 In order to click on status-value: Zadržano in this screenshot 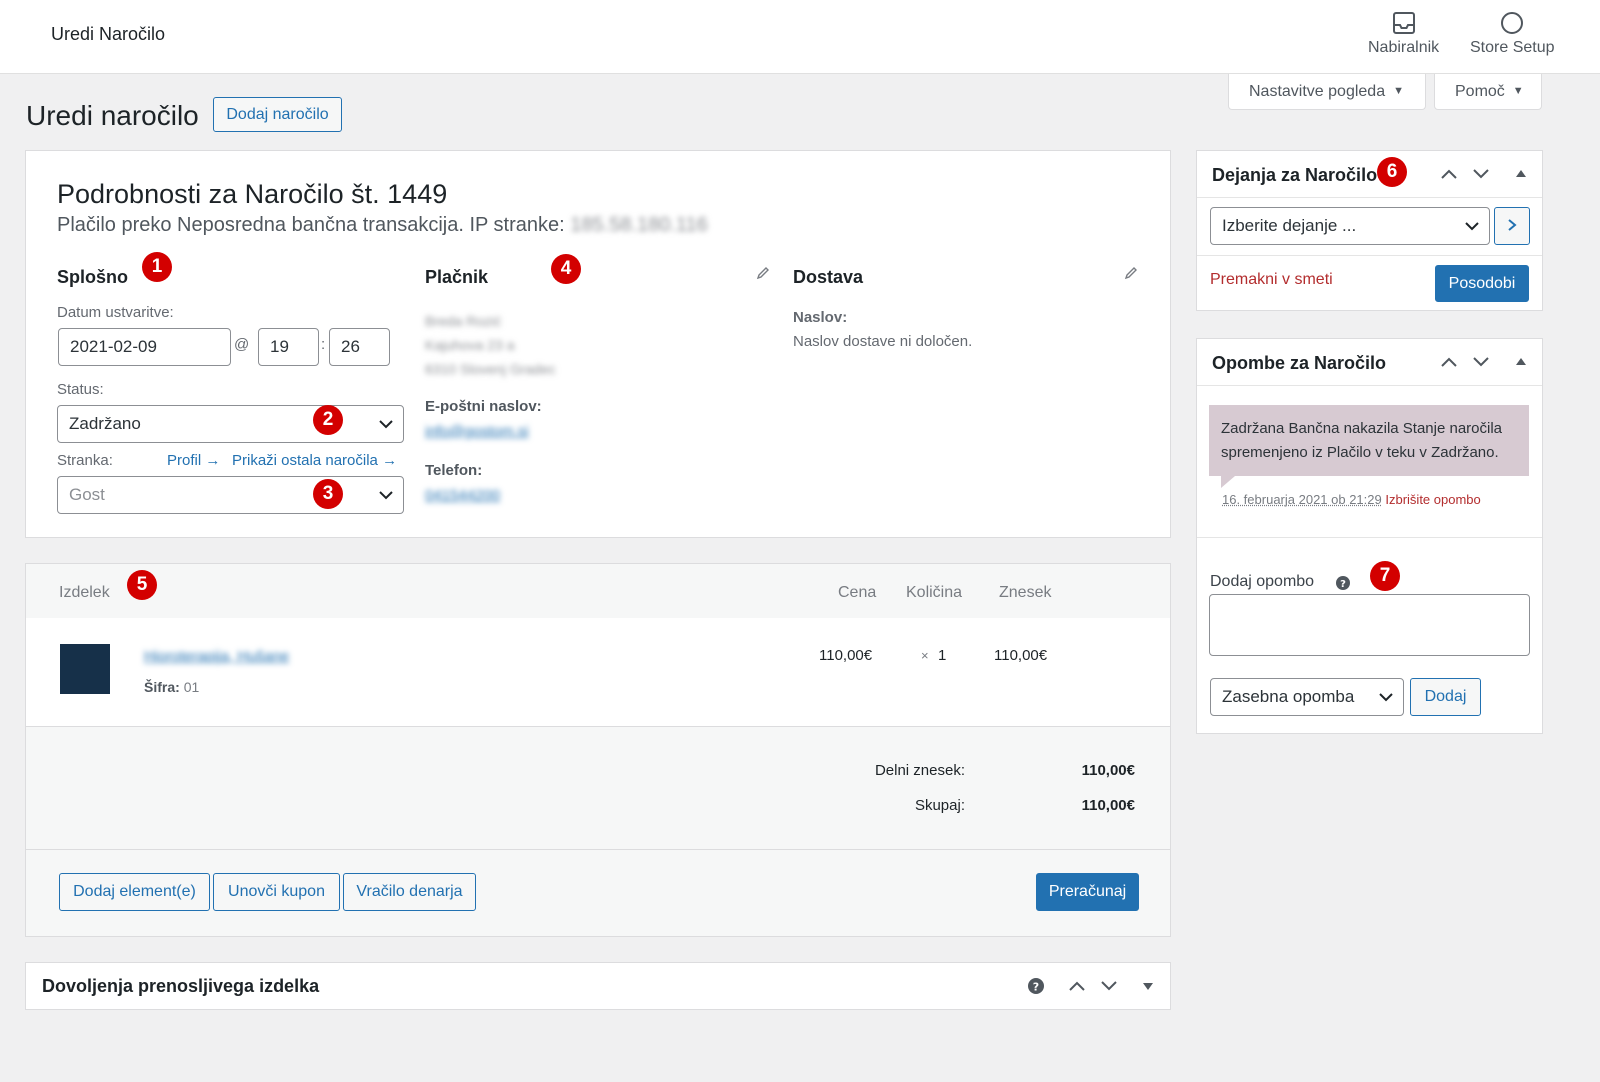, I will do `click(105, 423)`.